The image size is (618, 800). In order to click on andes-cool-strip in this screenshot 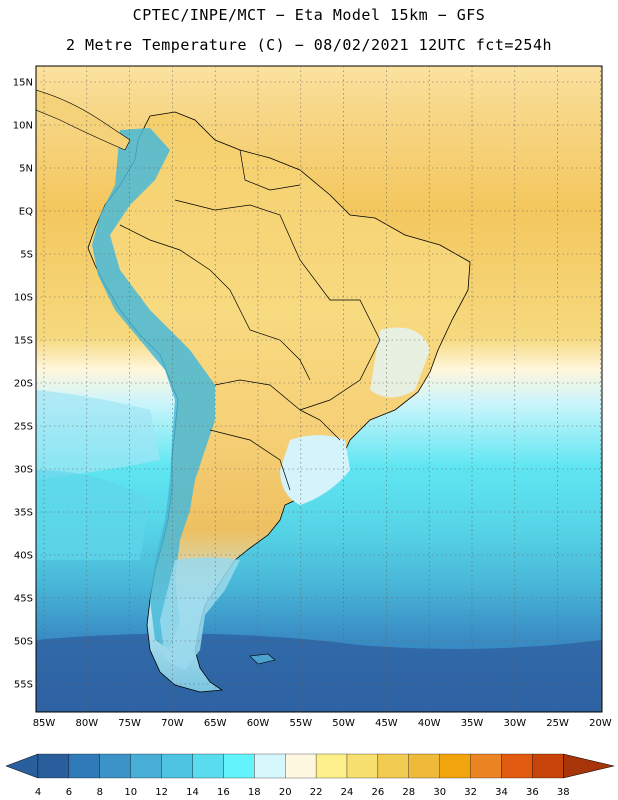, I will do `click(153, 389)`.